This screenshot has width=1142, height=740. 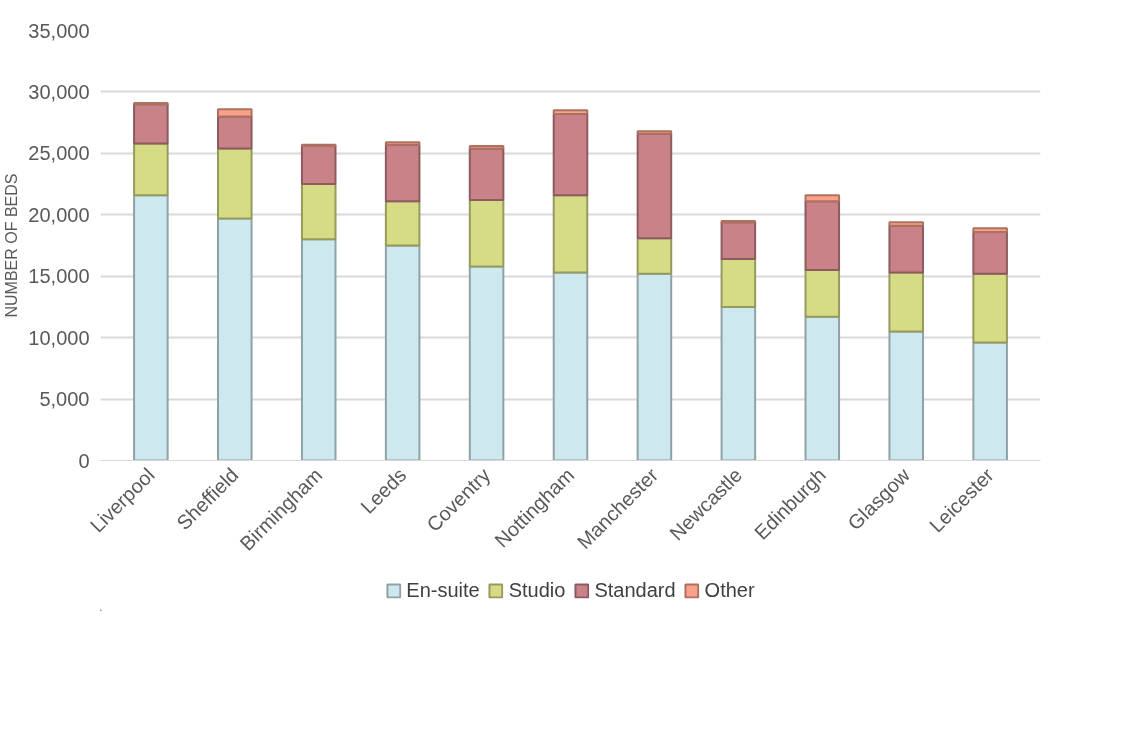 I want to click on y-tick-label: 0, so click(x=84, y=460).